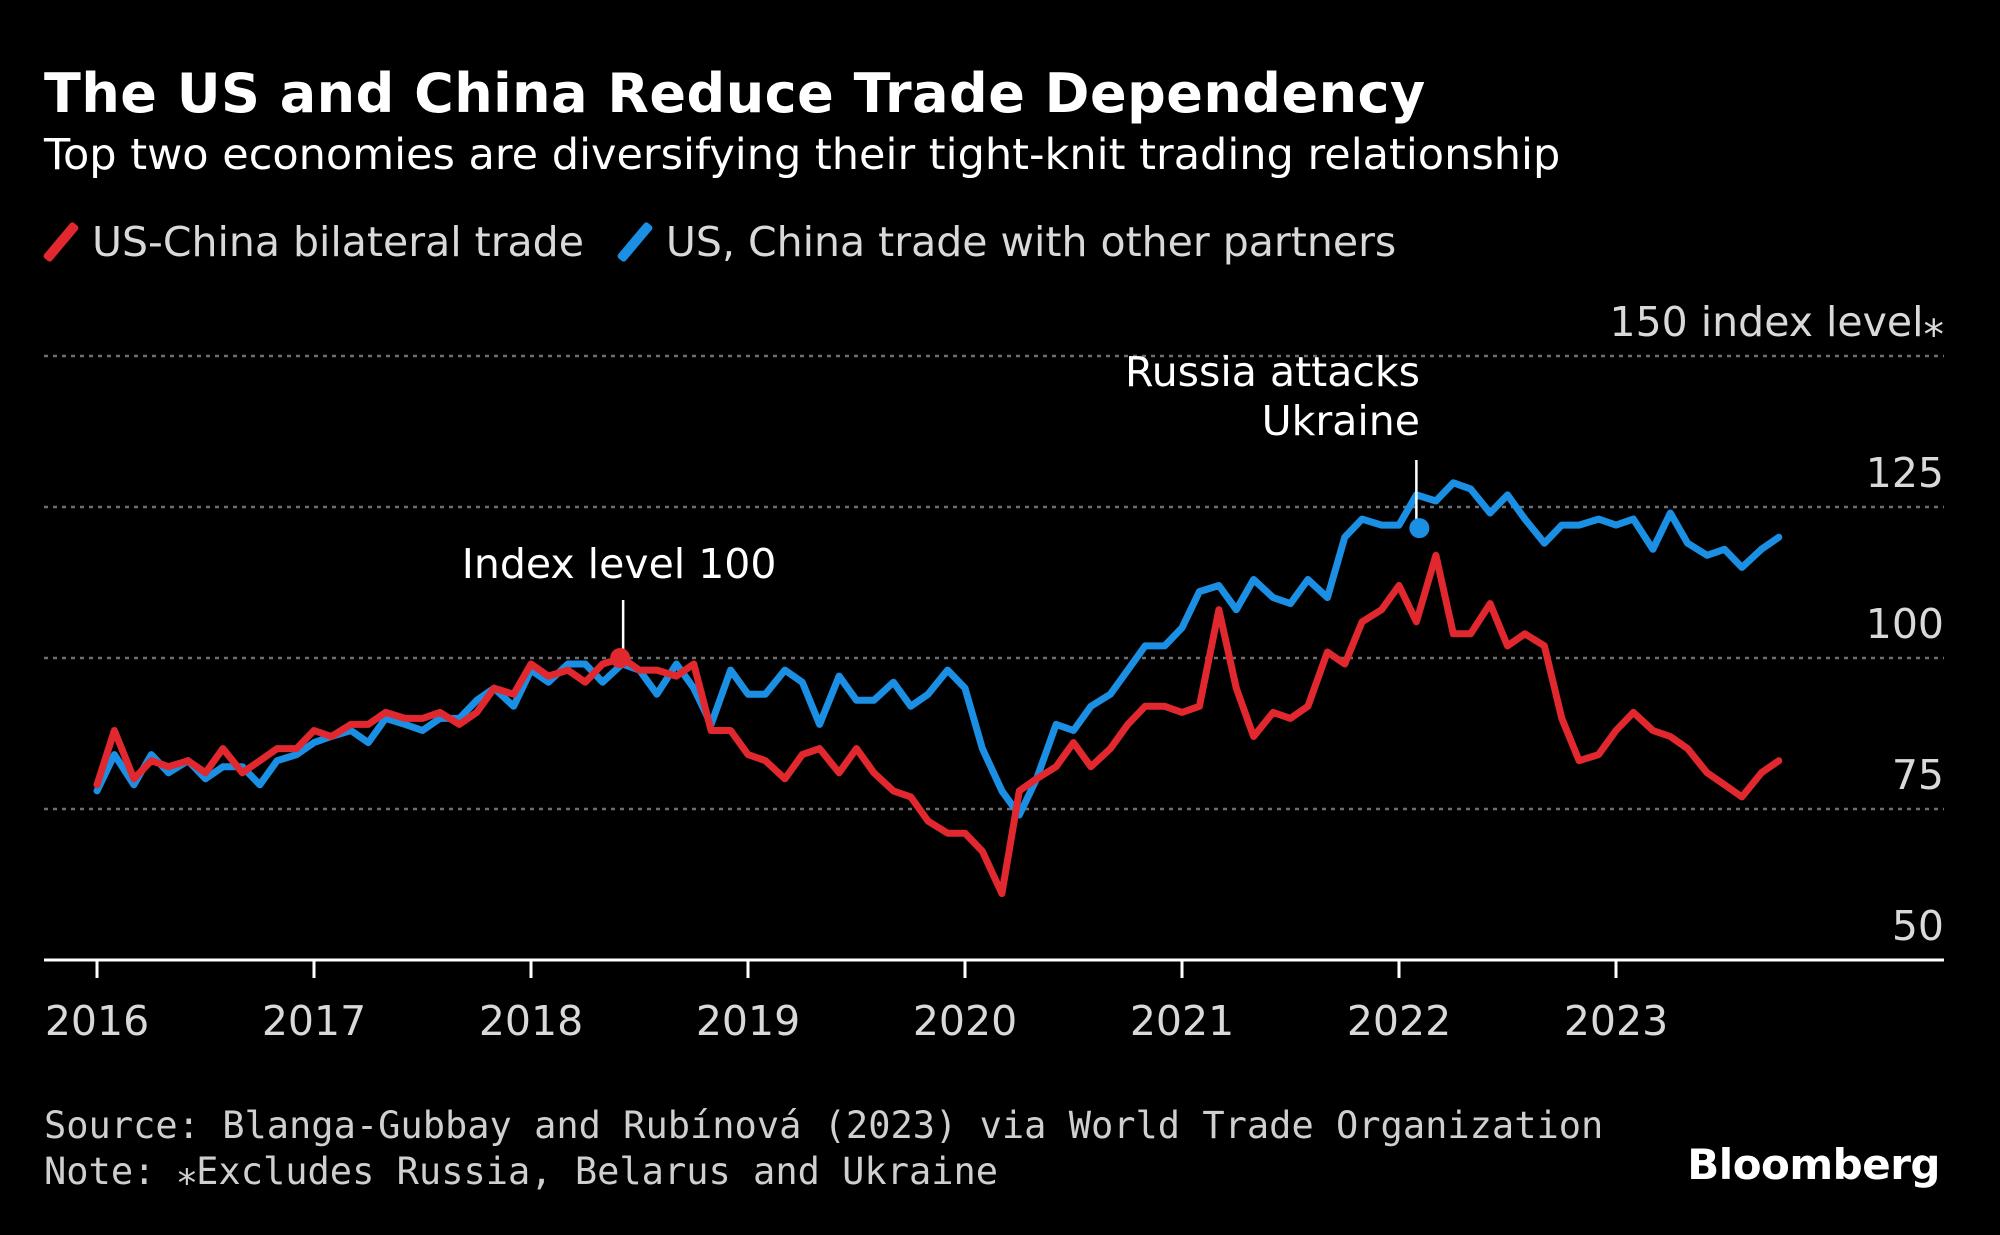 This screenshot has width=2000, height=1235. What do you see at coordinates (748, 1021) in the screenshot?
I see `x-tick-label-2019: 2019` at bounding box center [748, 1021].